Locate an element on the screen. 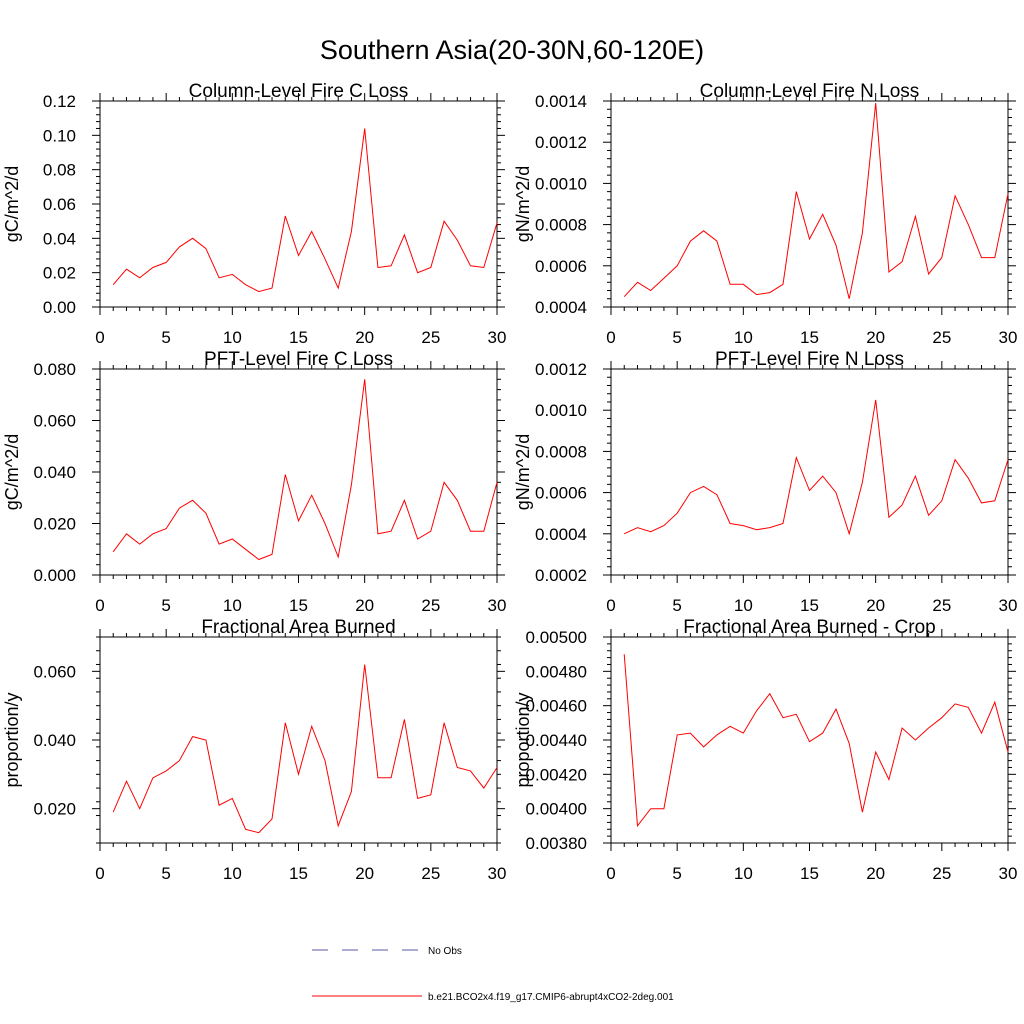  y-tick-label: 0.00 is located at coordinates (59, 307).